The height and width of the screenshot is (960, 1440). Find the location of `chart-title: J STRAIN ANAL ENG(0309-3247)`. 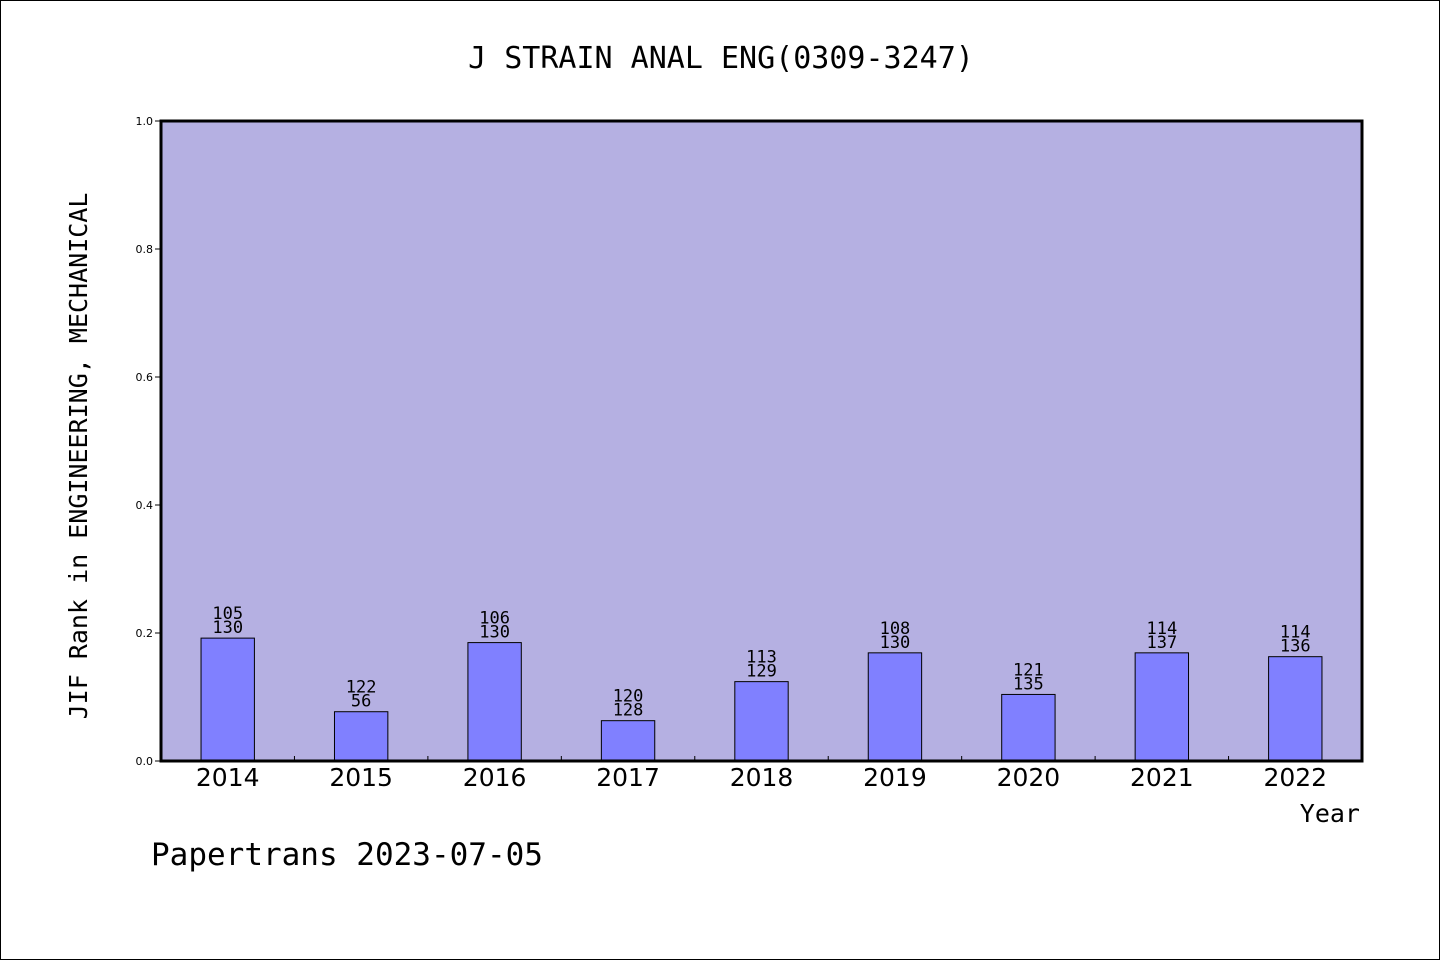

chart-title: J STRAIN ANAL ENG(0309-3247) is located at coordinates (721, 58).